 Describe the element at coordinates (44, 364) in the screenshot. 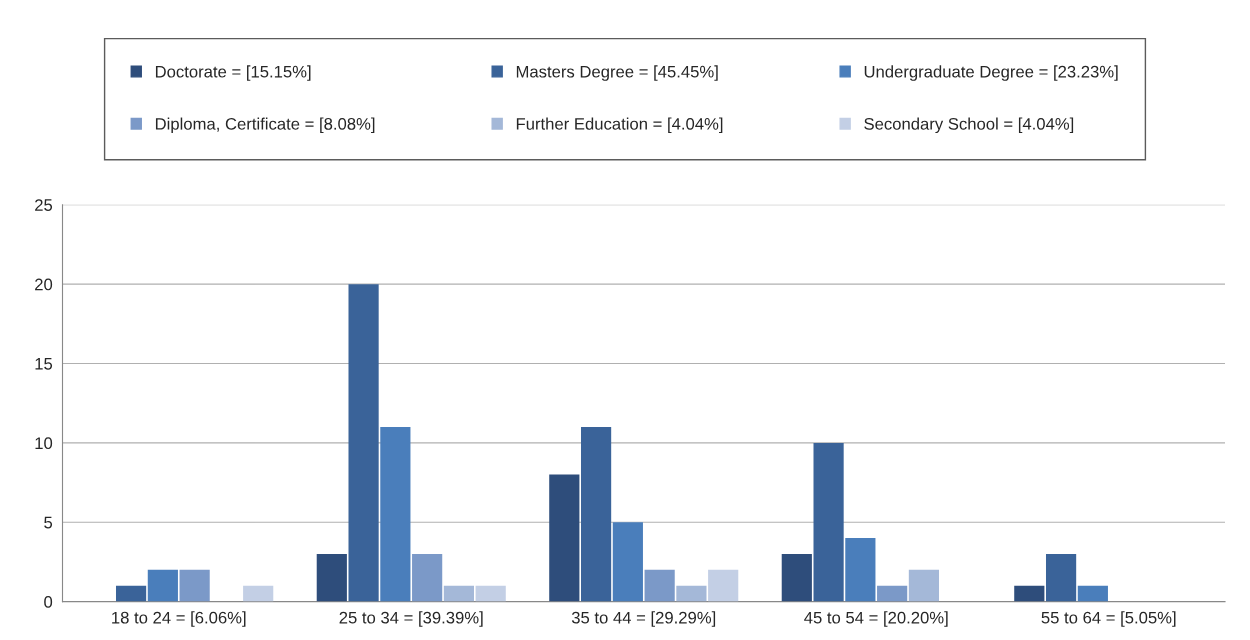

I see `y-tick-label: 15` at that location.